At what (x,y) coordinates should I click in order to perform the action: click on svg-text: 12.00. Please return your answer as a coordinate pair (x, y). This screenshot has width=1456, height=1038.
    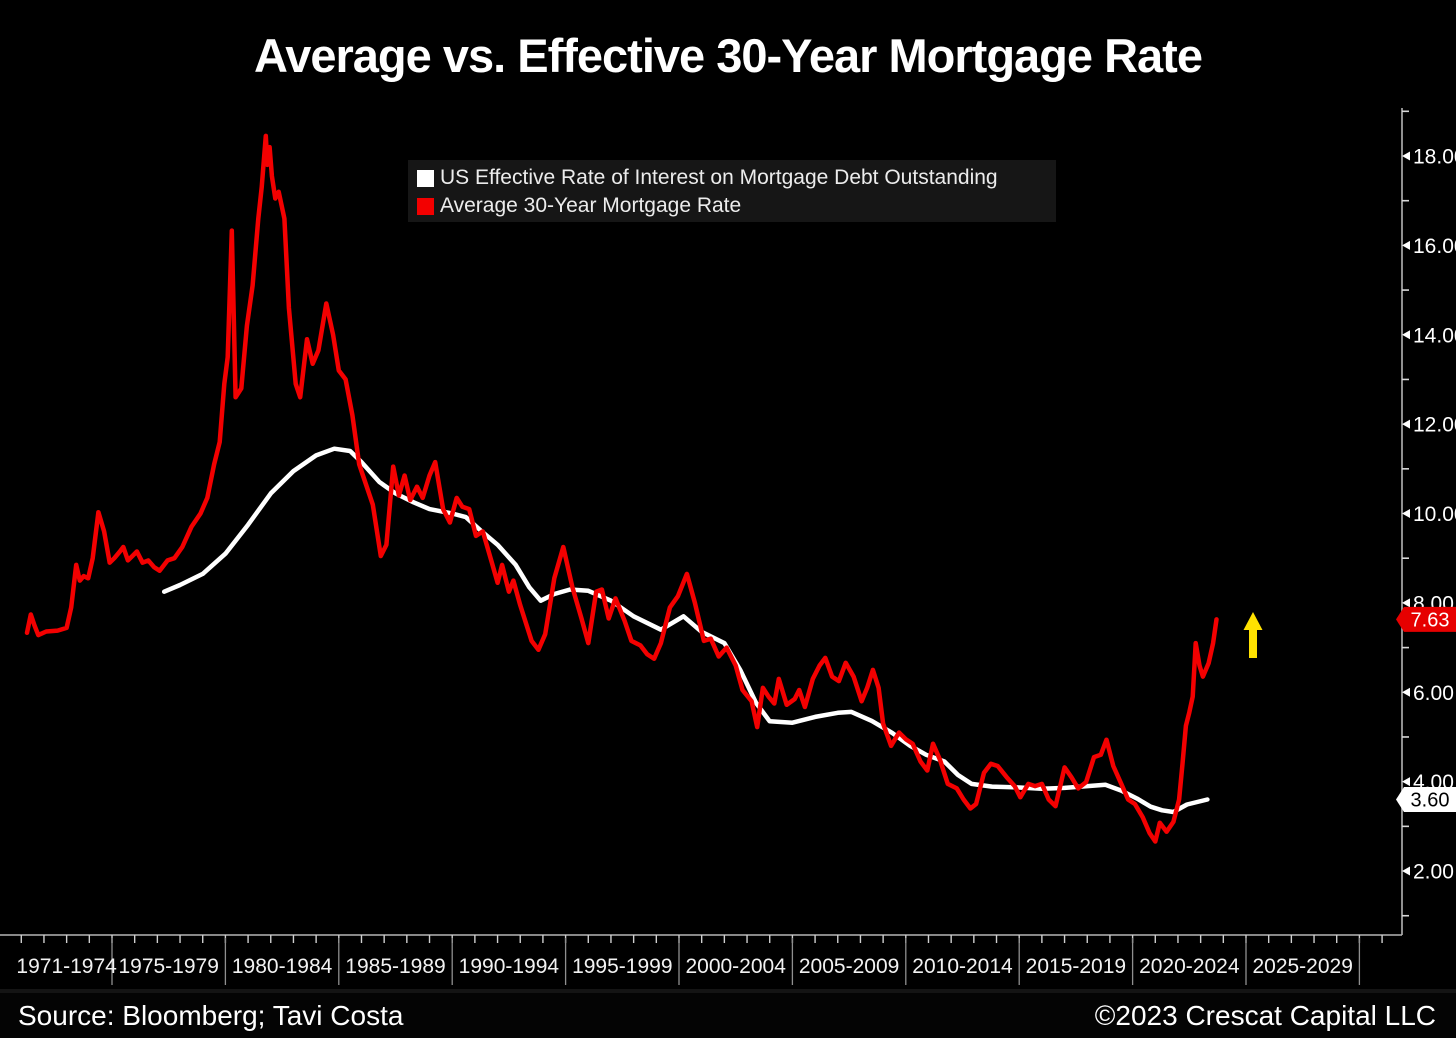
    Looking at the image, I should click on (1434, 425).